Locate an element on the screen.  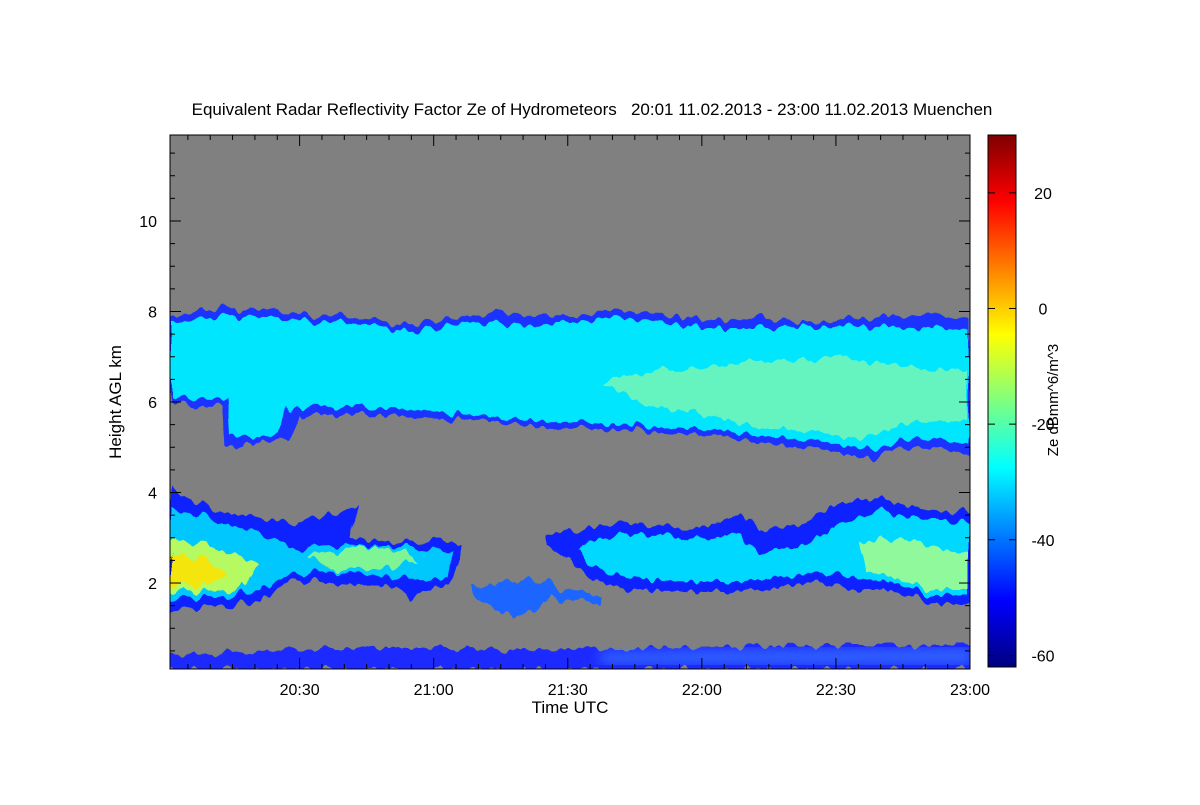
y-tick-label: 4 is located at coordinates (152, 494).